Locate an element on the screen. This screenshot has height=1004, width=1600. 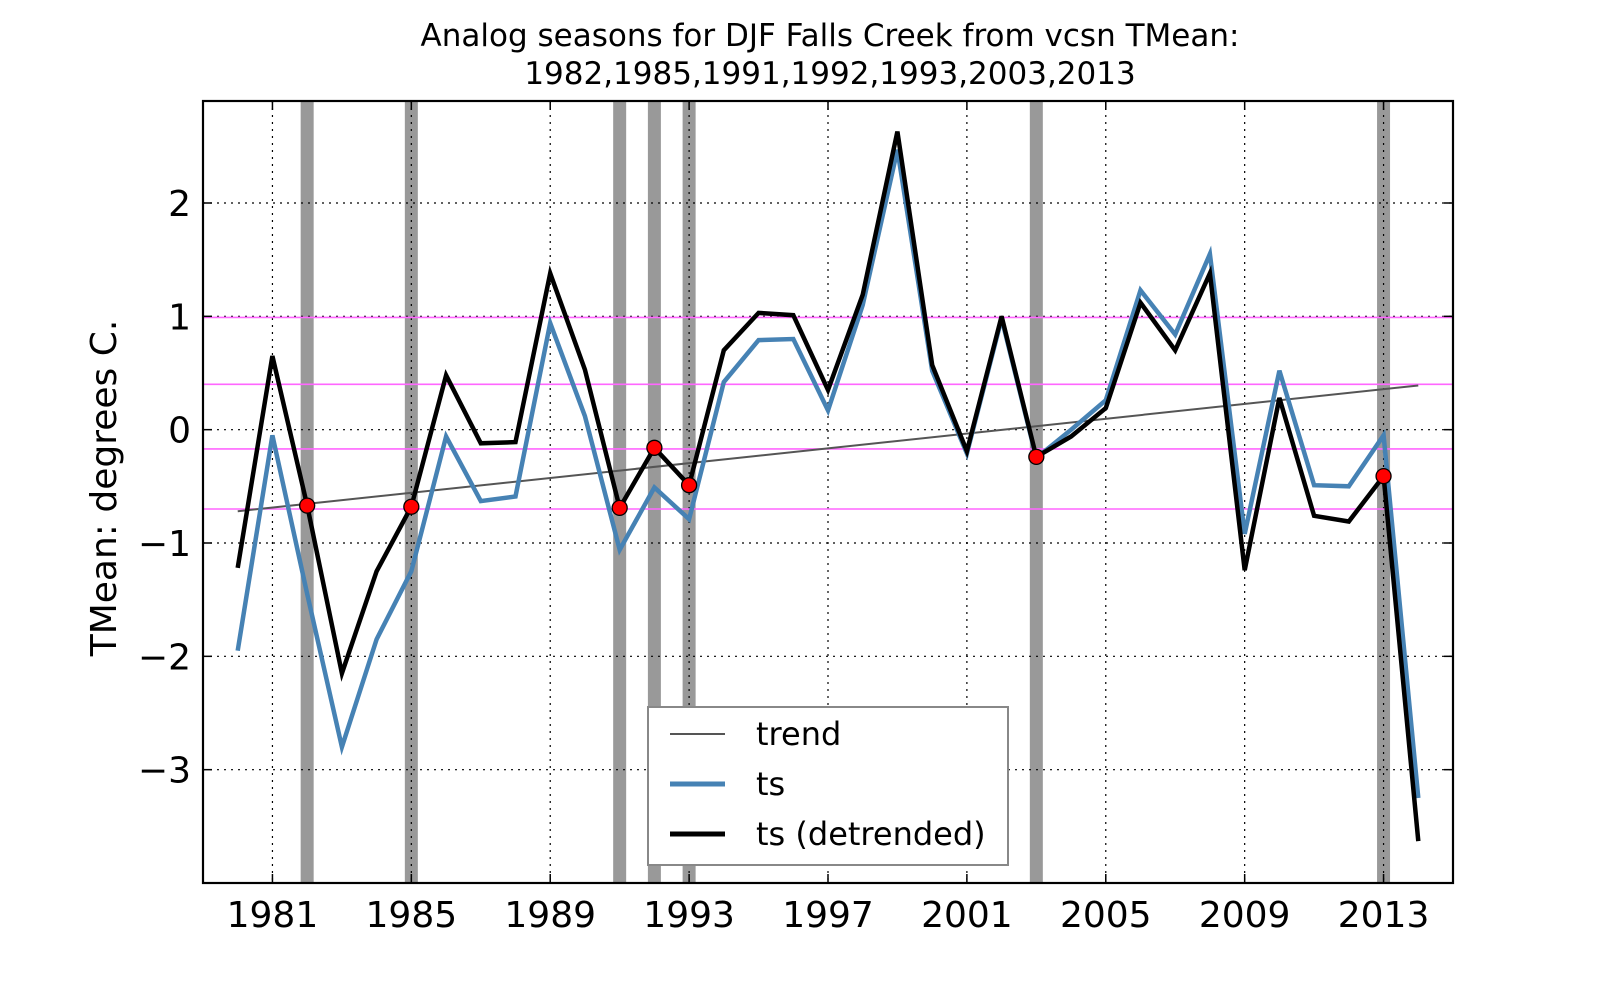
y-tick-label--1: −1 is located at coordinates (164, 544).